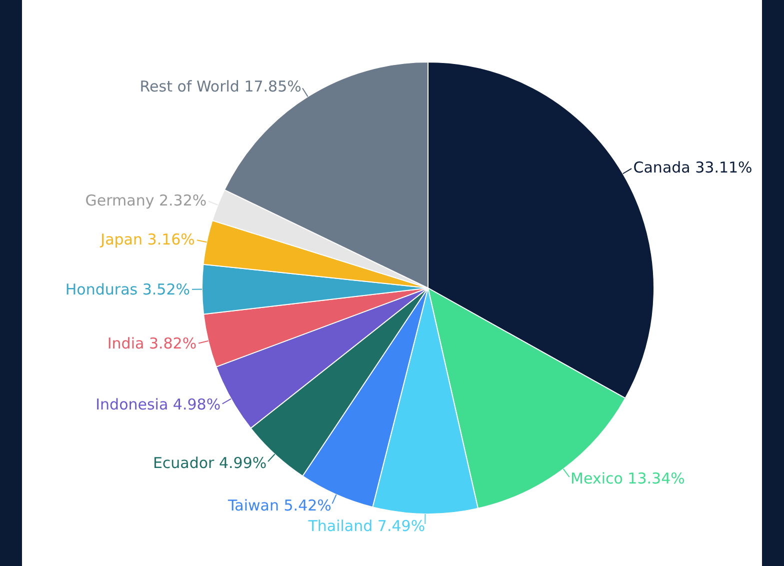  I want to click on slice-label: Rest of World 17.85%, so click(221, 86).